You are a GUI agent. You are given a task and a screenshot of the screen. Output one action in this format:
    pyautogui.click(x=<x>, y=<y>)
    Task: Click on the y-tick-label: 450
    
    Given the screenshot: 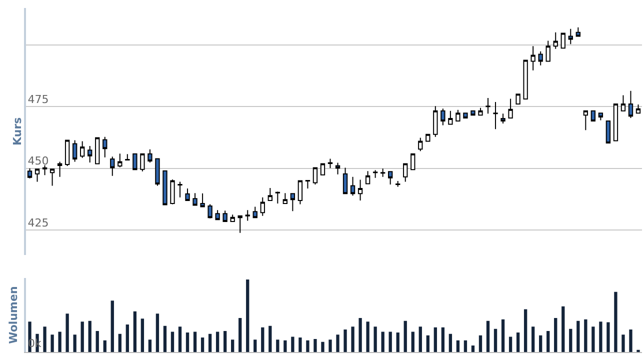 What is the action you would take?
    pyautogui.click(x=38, y=161)
    